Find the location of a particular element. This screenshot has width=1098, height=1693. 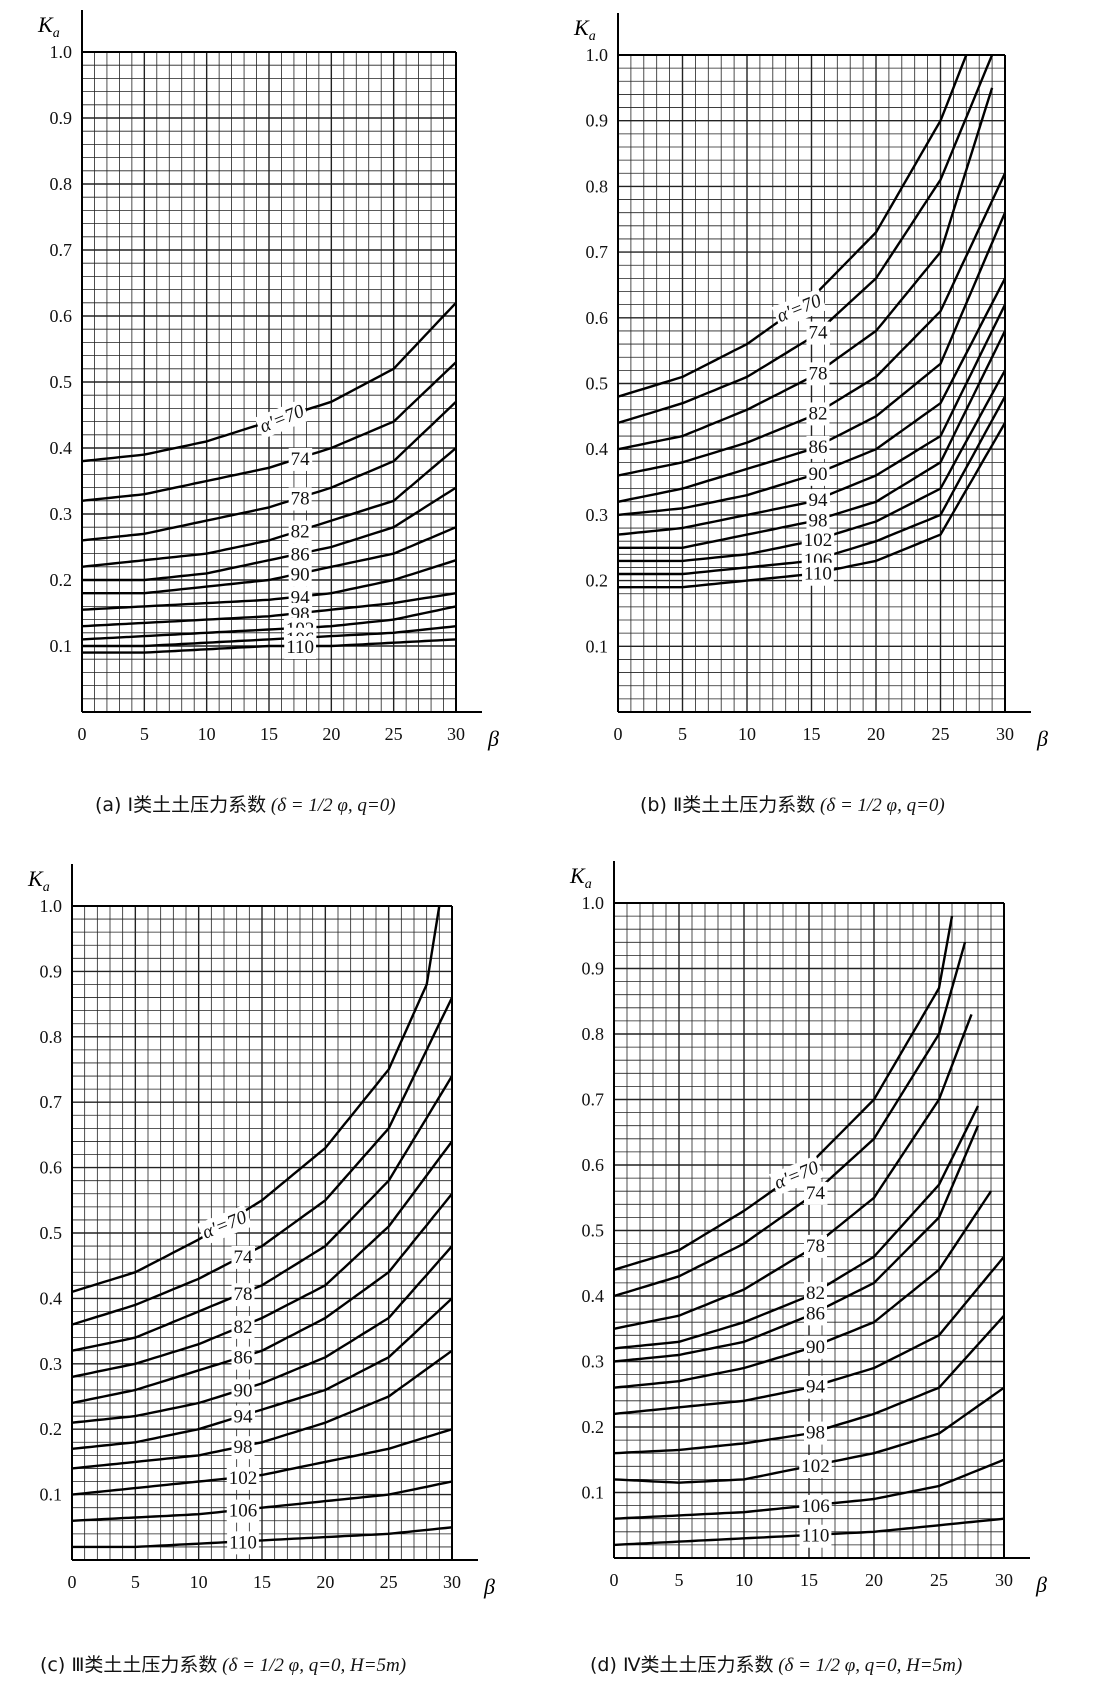

caption-b: (b) Ⅱ类土土压力系数 (δ = 1/2 φ, q=0) is located at coordinates (792, 803).